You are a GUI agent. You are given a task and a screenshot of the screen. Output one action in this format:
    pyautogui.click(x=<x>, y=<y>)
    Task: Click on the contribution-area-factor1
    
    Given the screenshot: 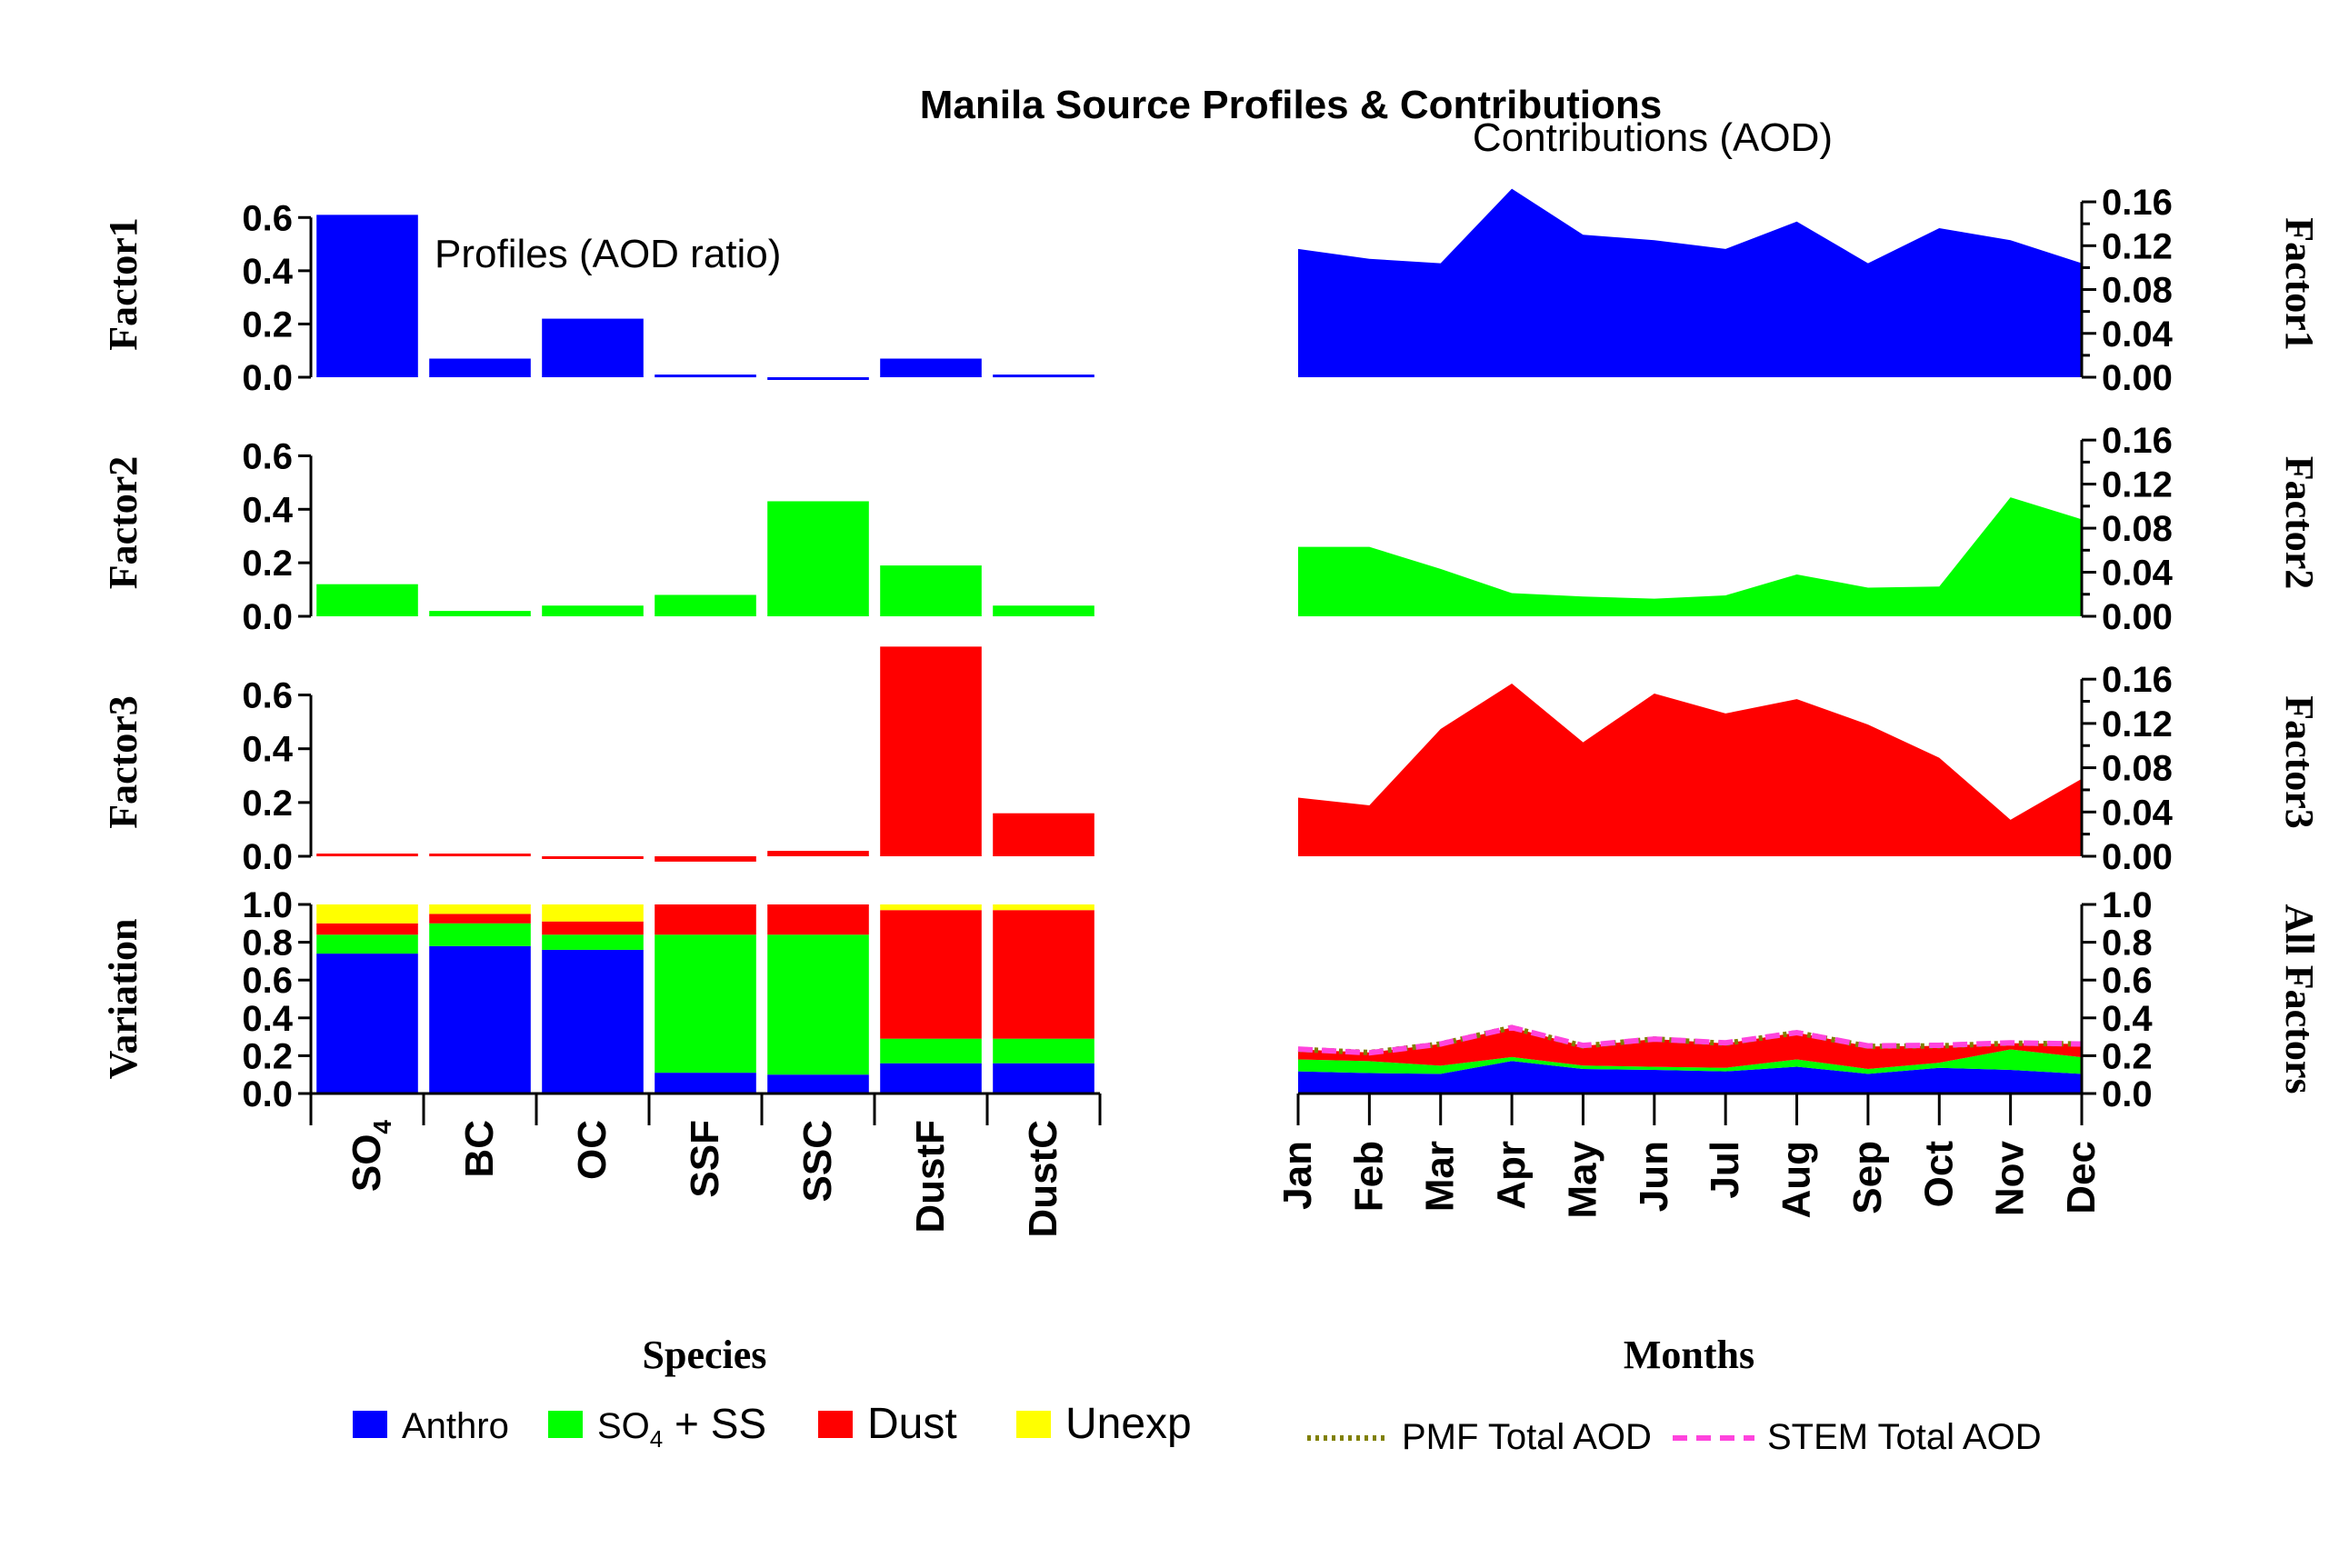 What is the action you would take?
    pyautogui.click(x=1690, y=283)
    